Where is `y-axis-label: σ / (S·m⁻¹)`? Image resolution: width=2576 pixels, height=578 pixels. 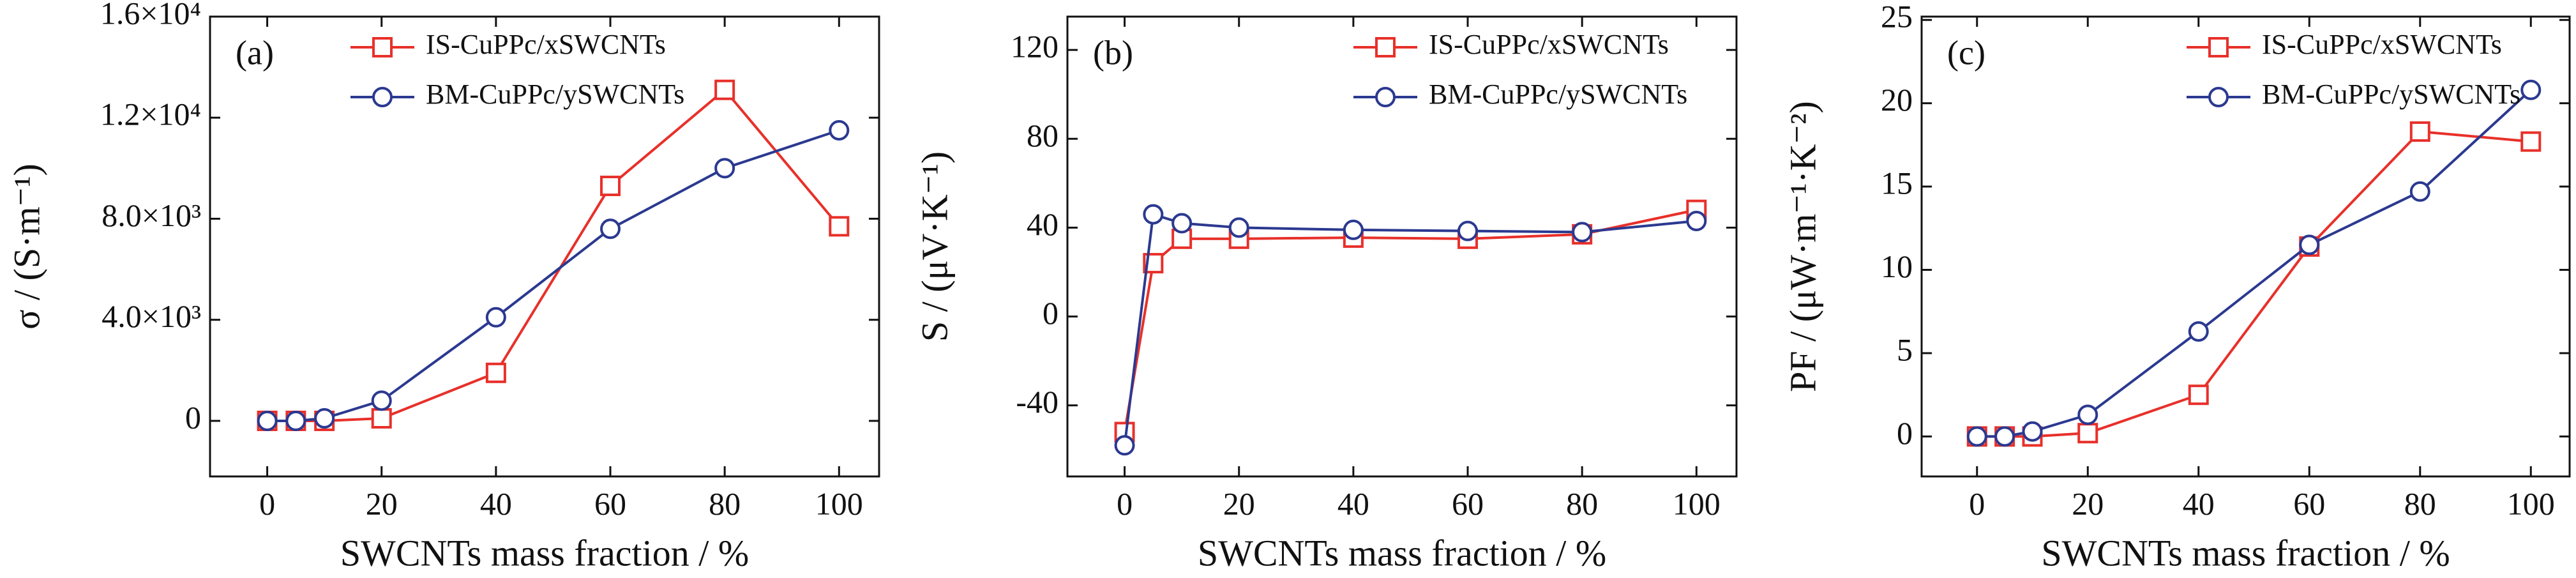 y-axis-label: σ / (S·m⁻¹) is located at coordinates (26, 247).